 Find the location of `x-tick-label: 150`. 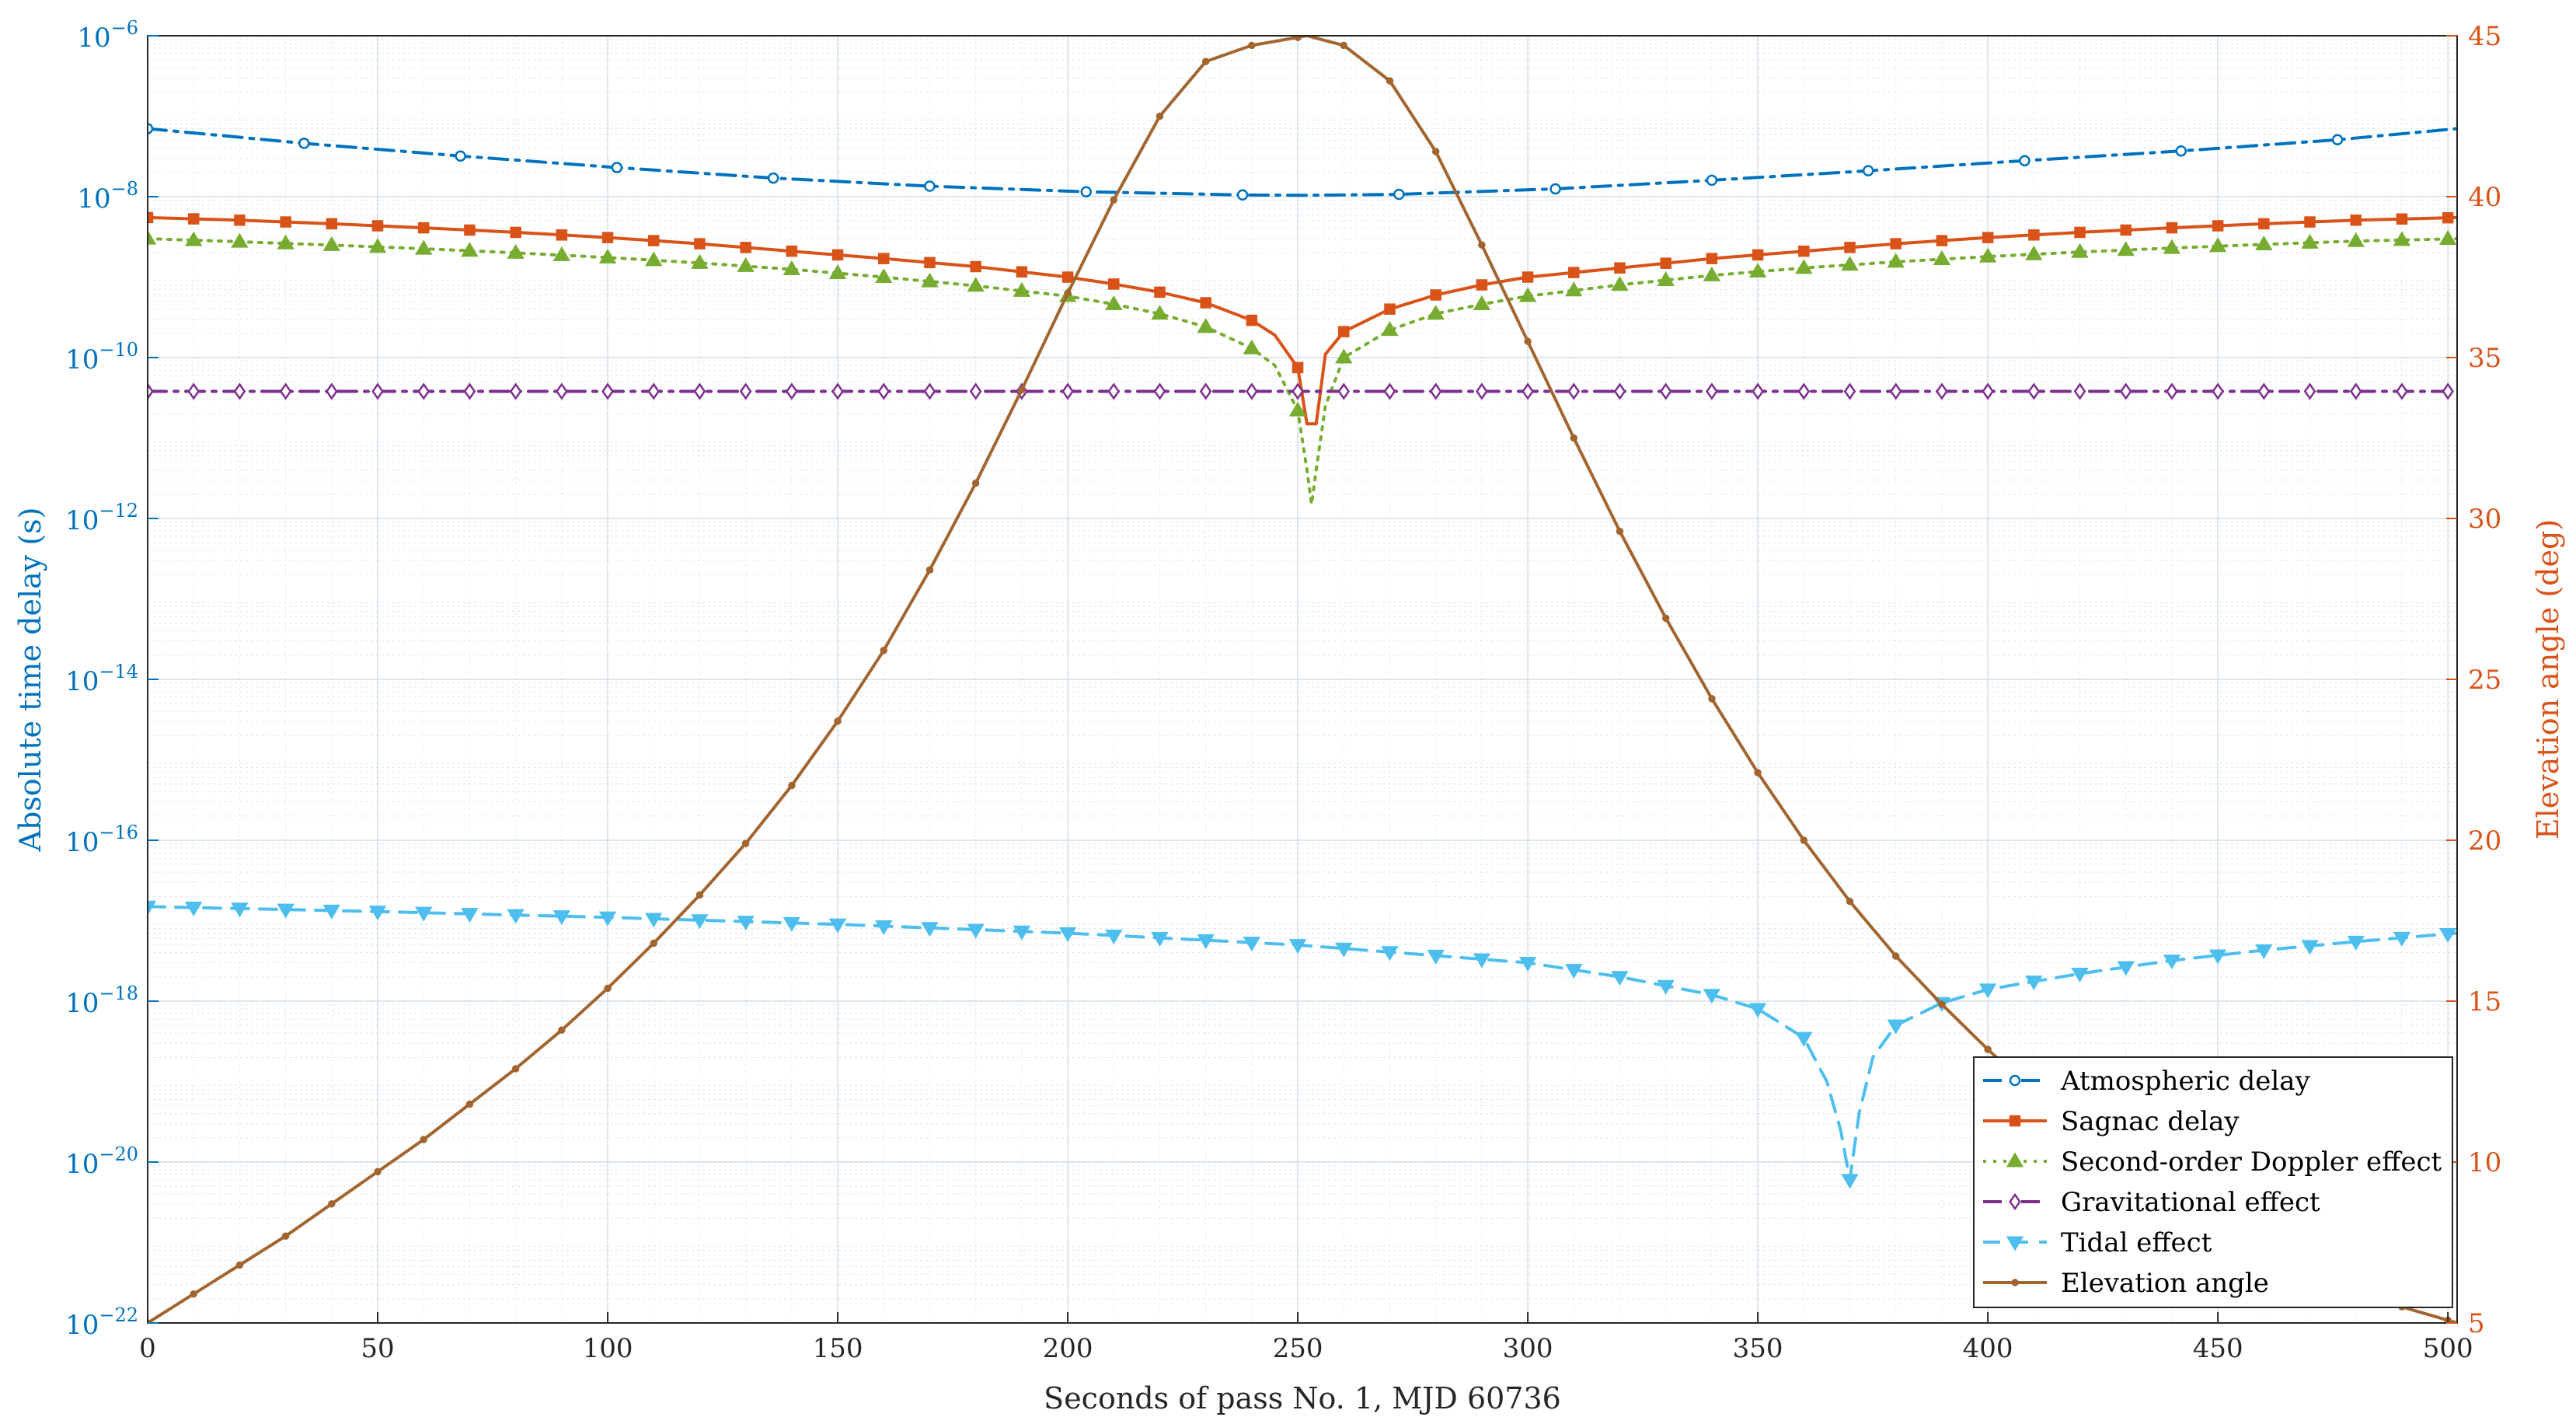

x-tick-label: 150 is located at coordinates (838, 1348).